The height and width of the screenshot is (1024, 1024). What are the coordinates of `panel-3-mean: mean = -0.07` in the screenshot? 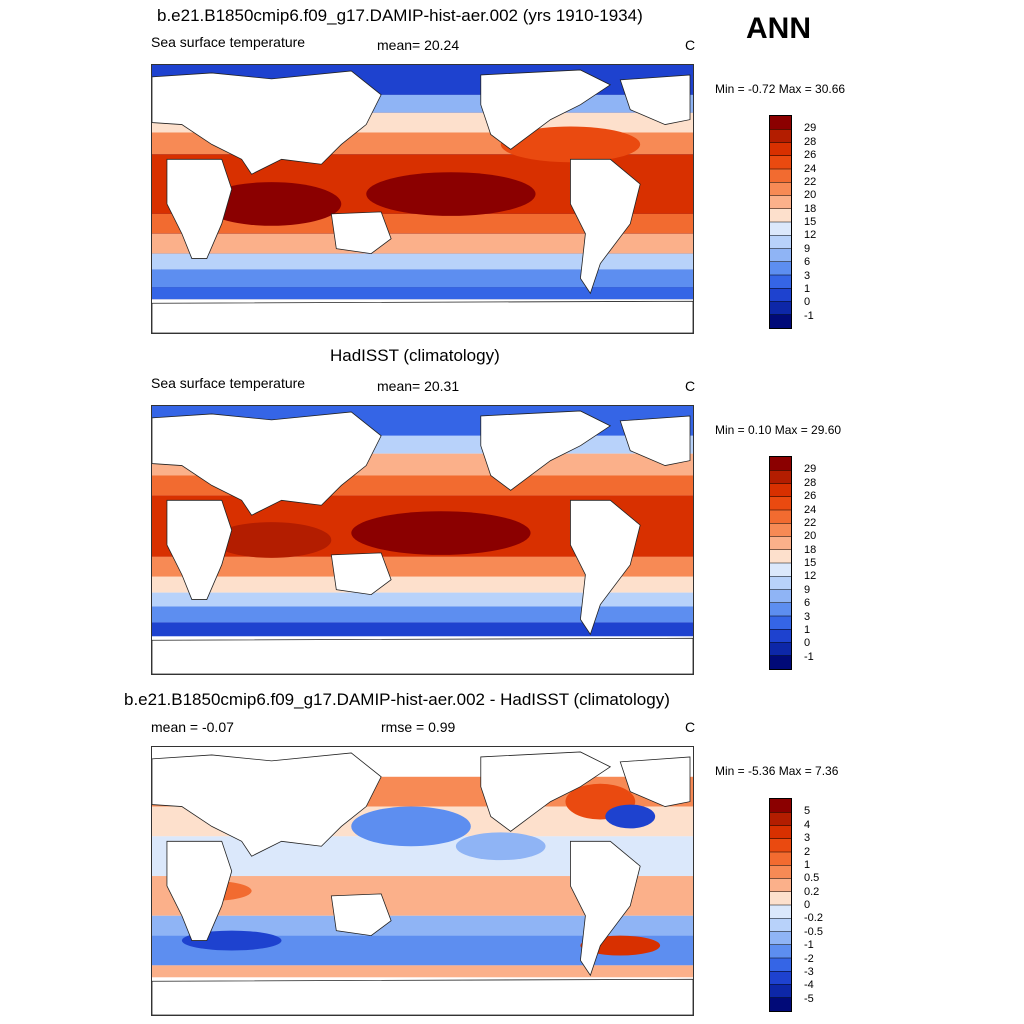 It's located at (192, 727).